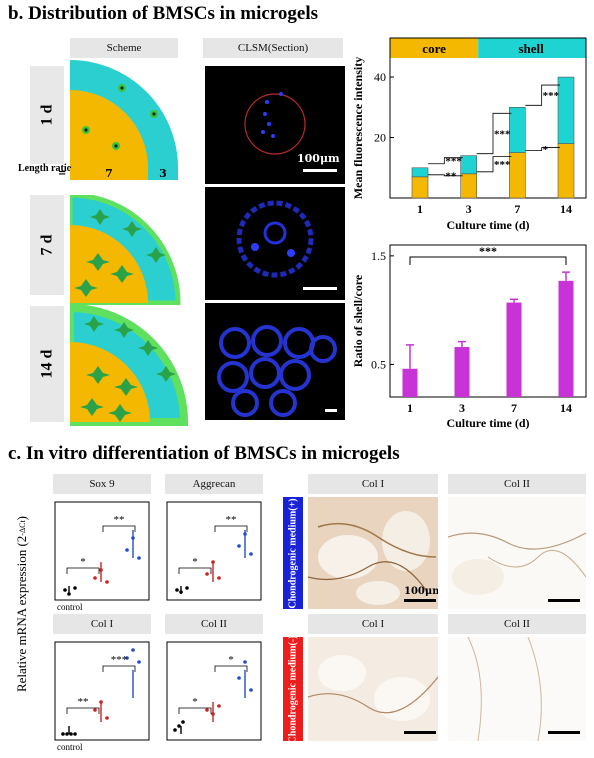  I want to click on x-tick-label: 3, so click(462, 408).